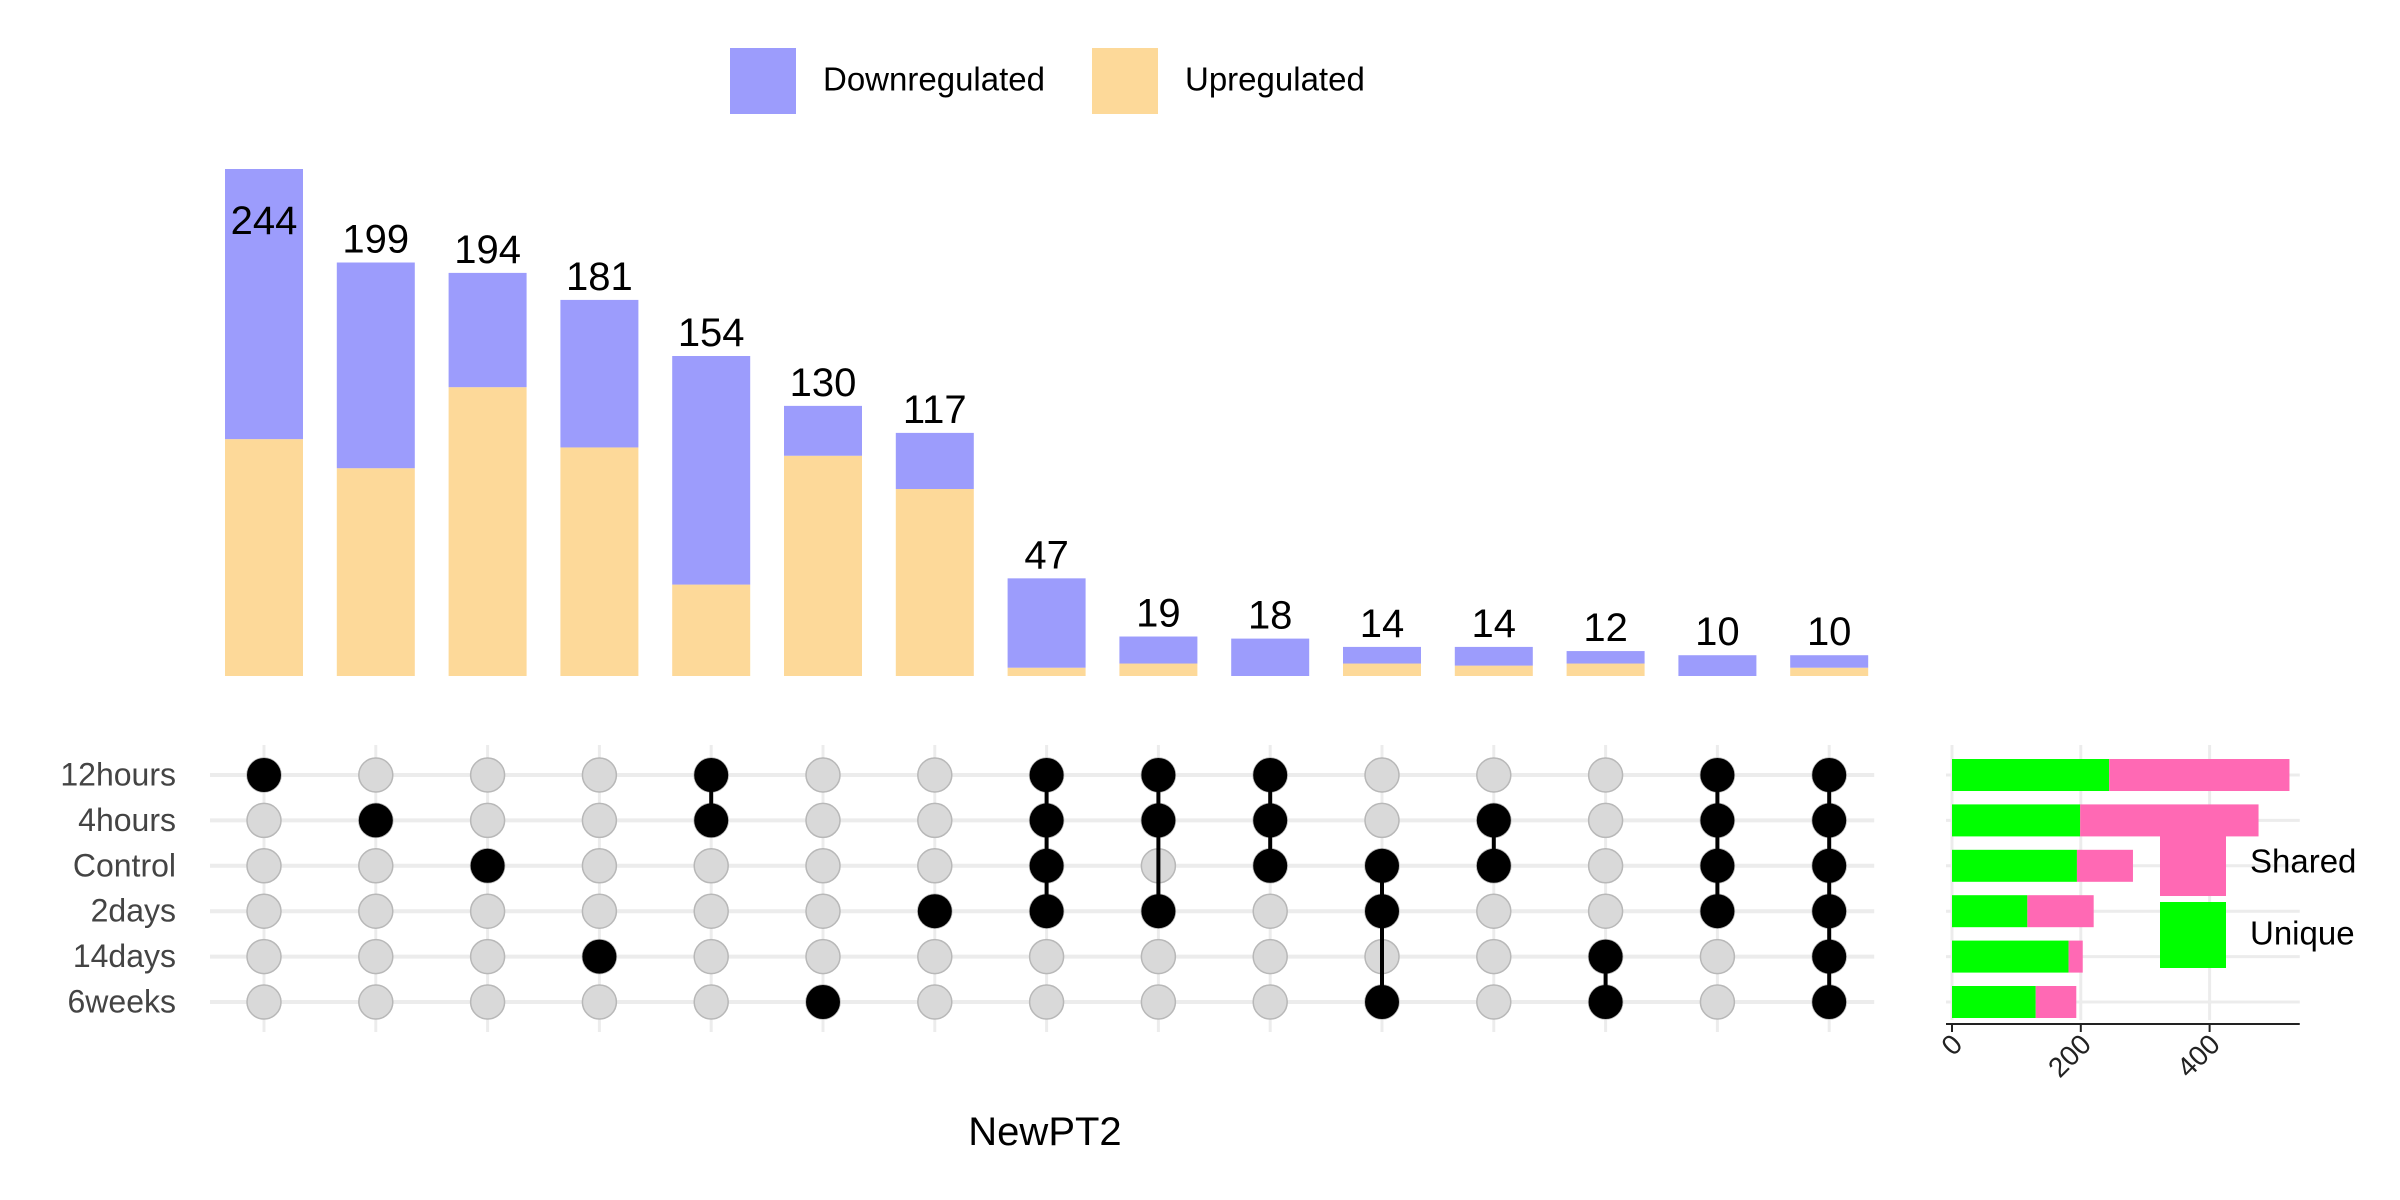  What do you see at coordinates (2258, 899) in the screenshot?
I see `legend-side: Shared Unique` at bounding box center [2258, 899].